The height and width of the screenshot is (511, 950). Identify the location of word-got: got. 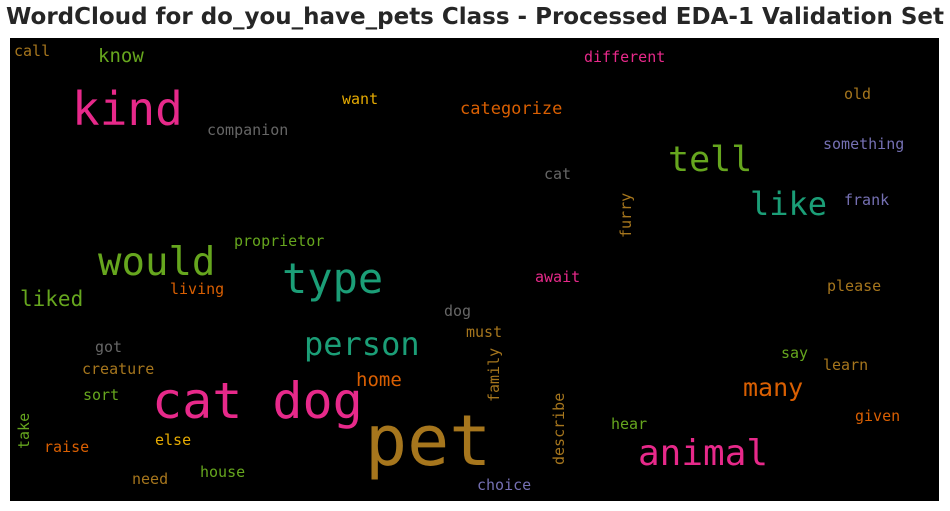
(109, 347).